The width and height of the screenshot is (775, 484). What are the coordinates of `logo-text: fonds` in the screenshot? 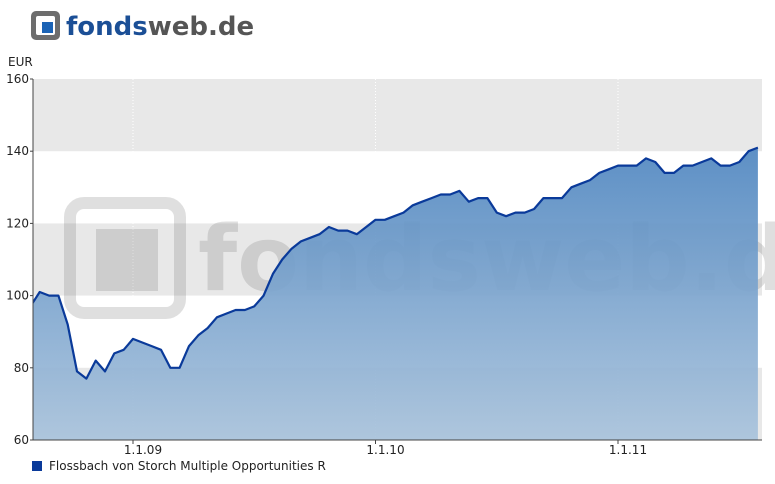 It's located at (107, 27).